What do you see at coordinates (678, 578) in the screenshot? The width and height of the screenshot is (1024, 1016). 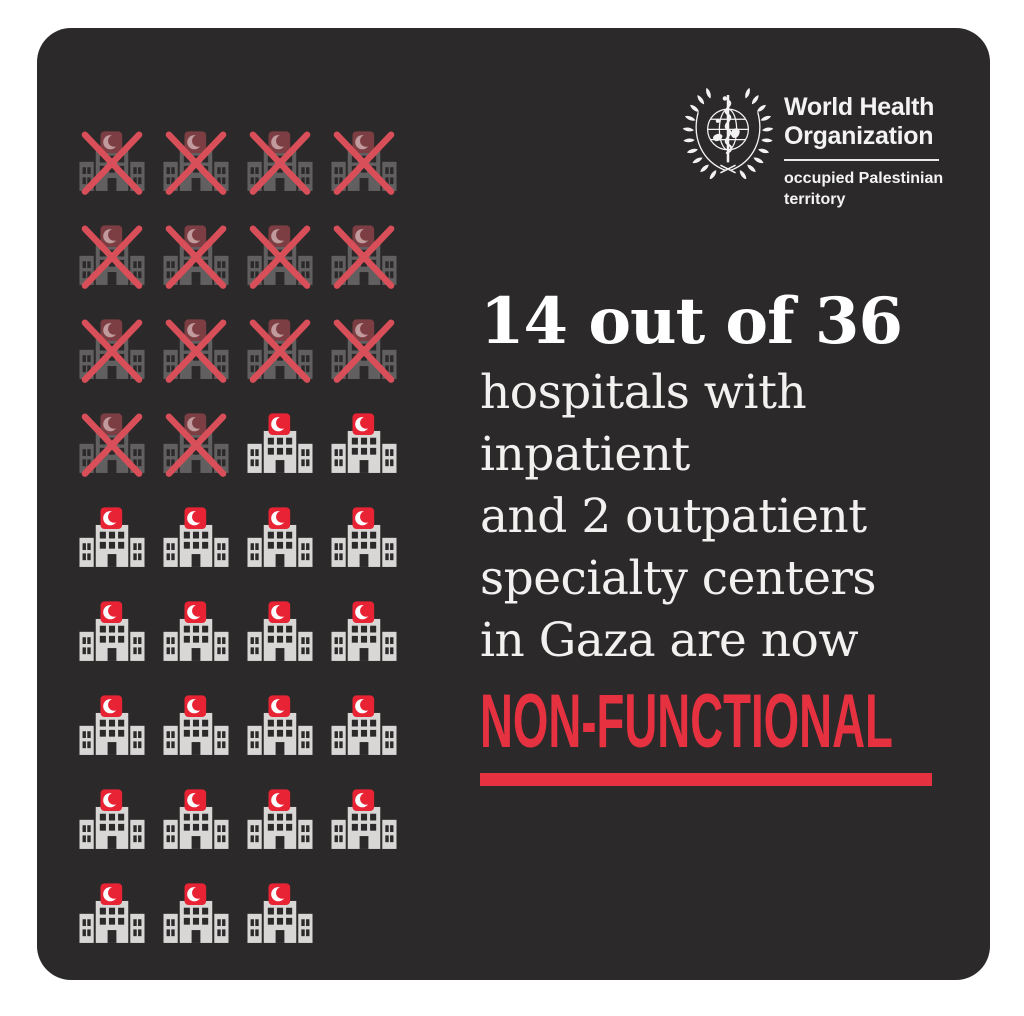 I see `body-line: specialty centers` at bounding box center [678, 578].